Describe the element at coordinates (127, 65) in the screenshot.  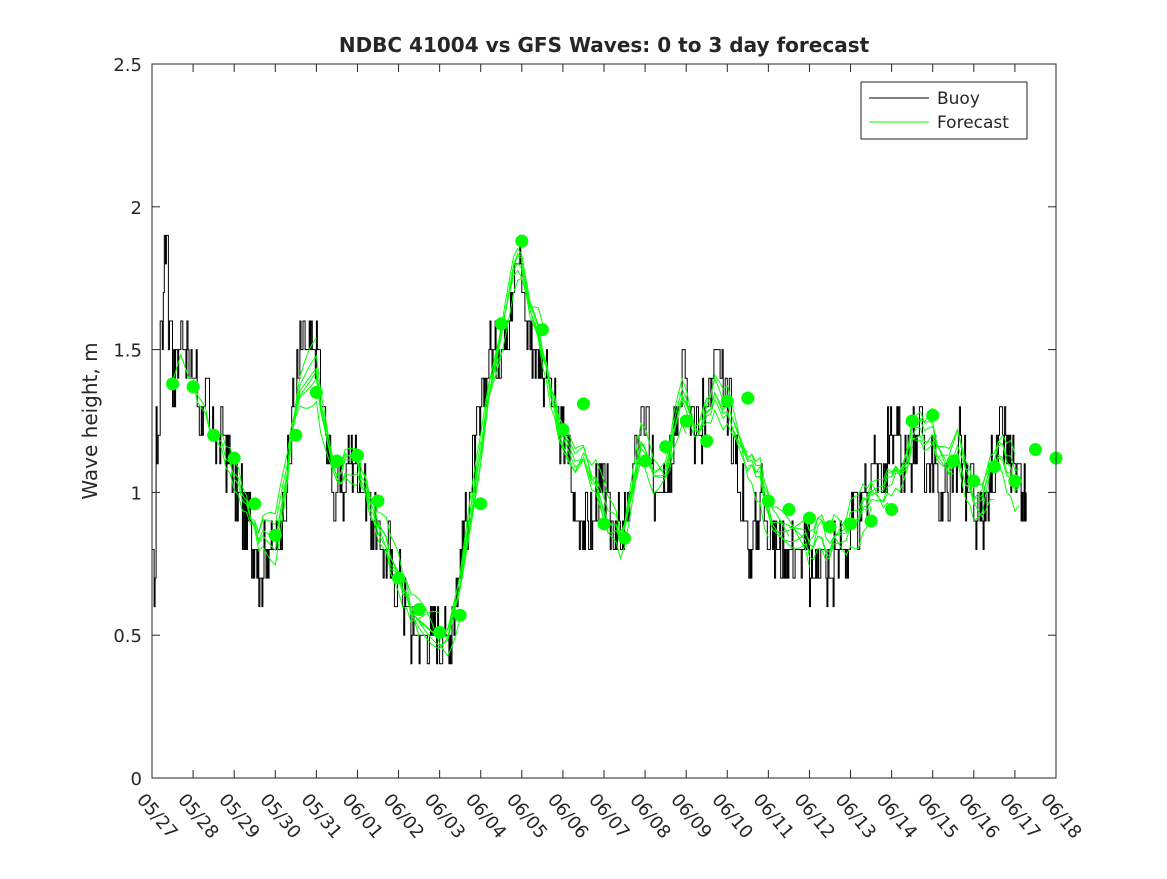
I see `y-tick-label: 2.5` at that location.